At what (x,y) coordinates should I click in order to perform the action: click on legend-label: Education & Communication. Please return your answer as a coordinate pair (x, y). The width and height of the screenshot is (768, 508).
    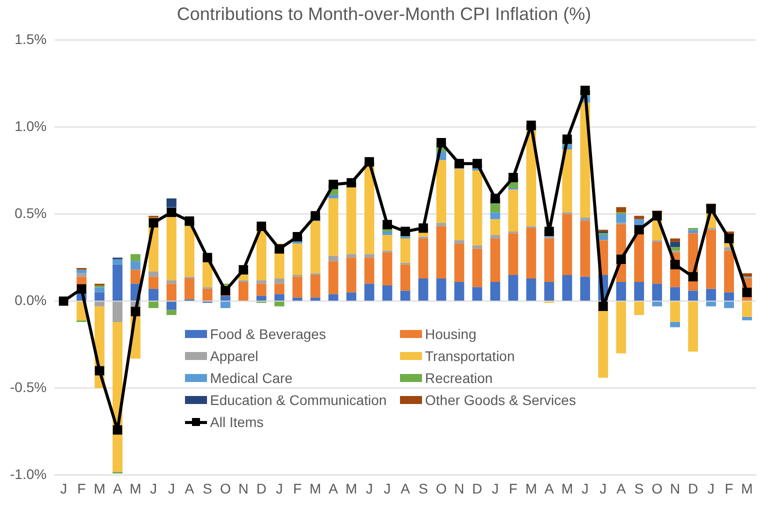
    Looking at the image, I should click on (298, 400).